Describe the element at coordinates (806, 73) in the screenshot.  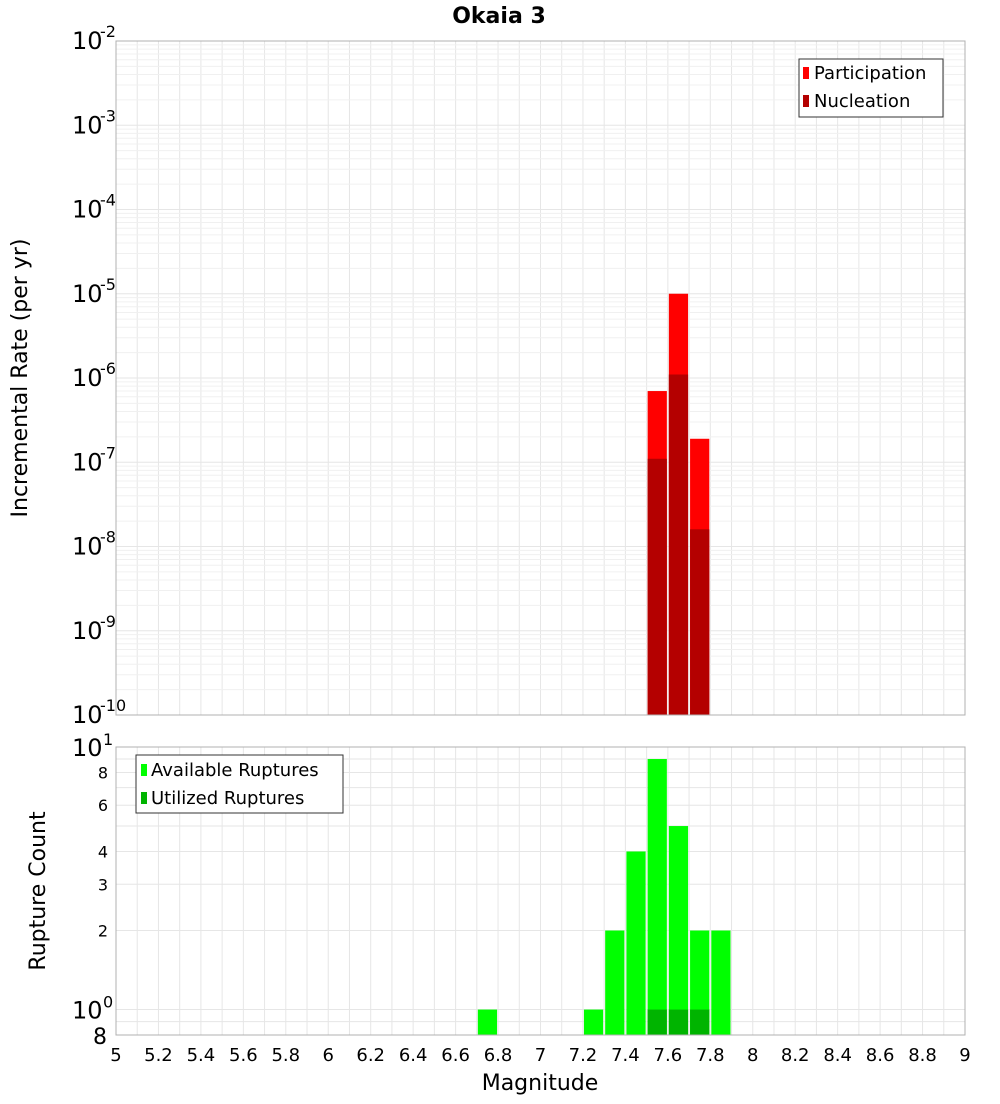
I see `legend-swatch-participation` at that location.